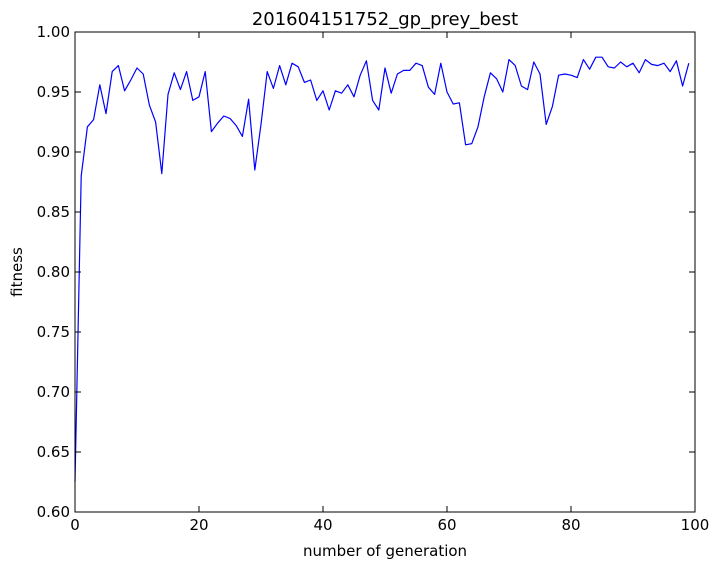 This screenshot has width=719, height=570. What do you see at coordinates (17, 272) in the screenshot?
I see `y-axis-label: fitness` at bounding box center [17, 272].